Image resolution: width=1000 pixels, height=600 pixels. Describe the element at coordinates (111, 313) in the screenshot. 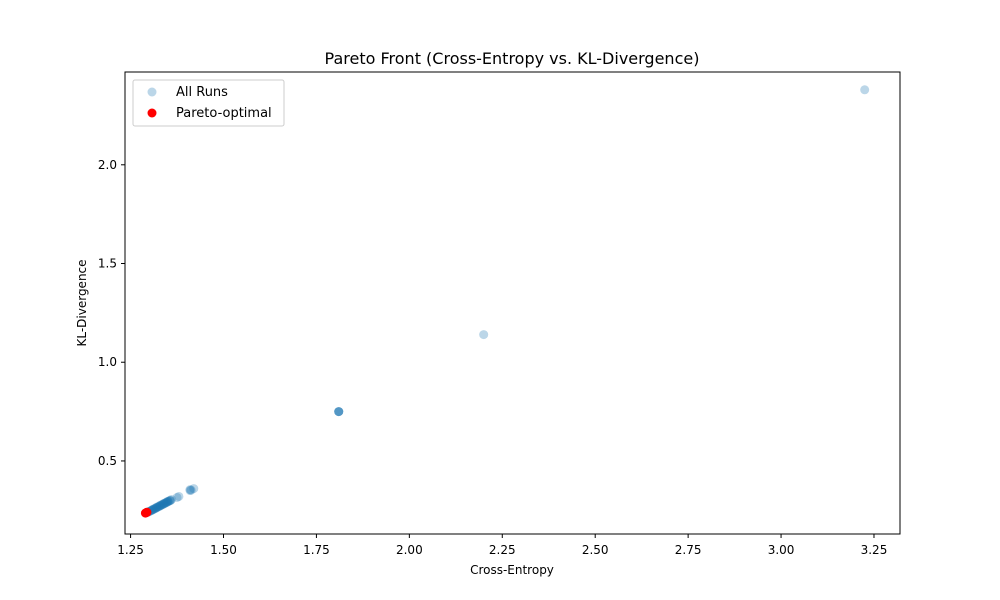

I see `y-axis-ticks: 0.5 1.0 1.5 2.0` at that location.